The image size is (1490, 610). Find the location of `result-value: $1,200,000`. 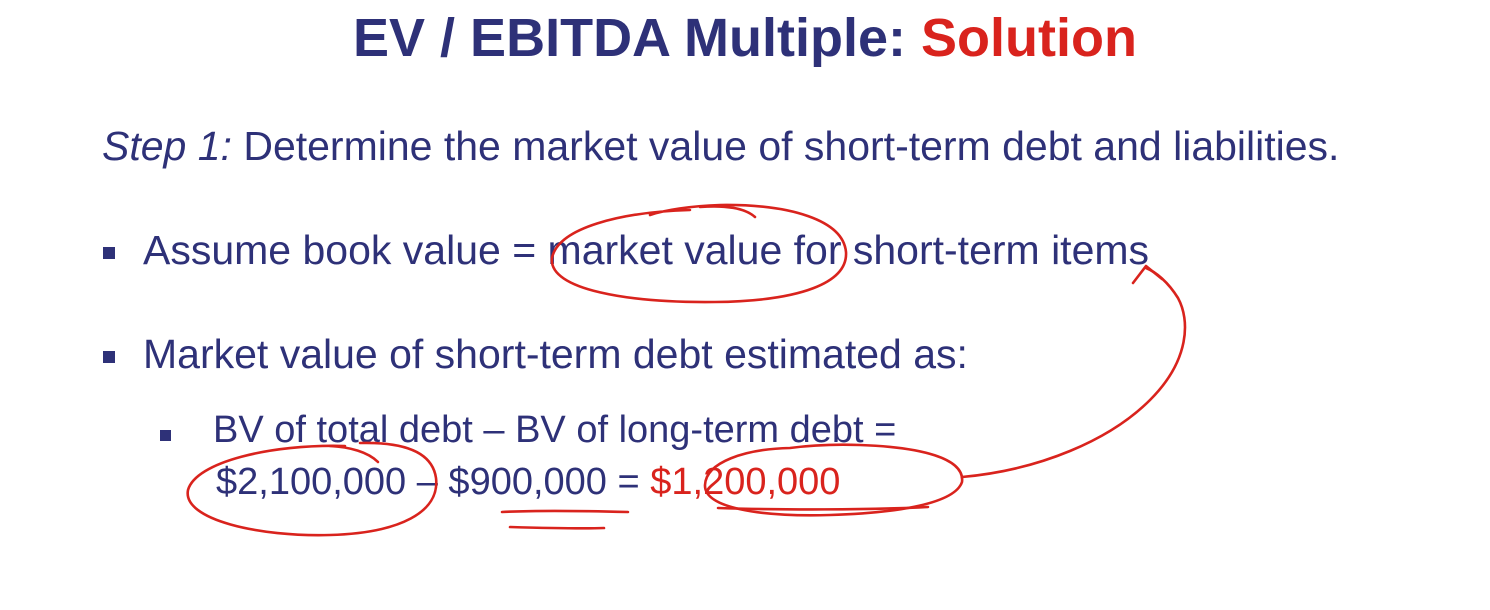

result-value: $1,200,000 is located at coordinates (745, 482).